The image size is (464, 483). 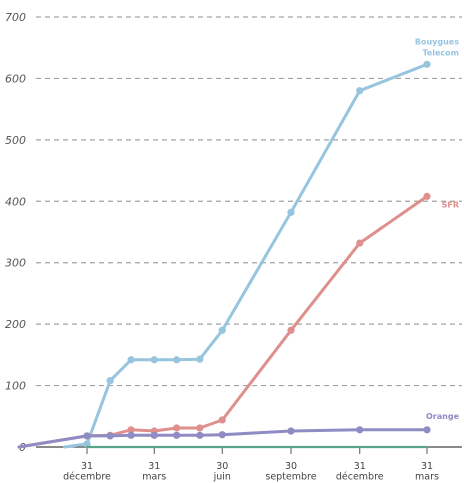 I want to click on x-tick-label: 31mars2021, so click(x=154, y=472).